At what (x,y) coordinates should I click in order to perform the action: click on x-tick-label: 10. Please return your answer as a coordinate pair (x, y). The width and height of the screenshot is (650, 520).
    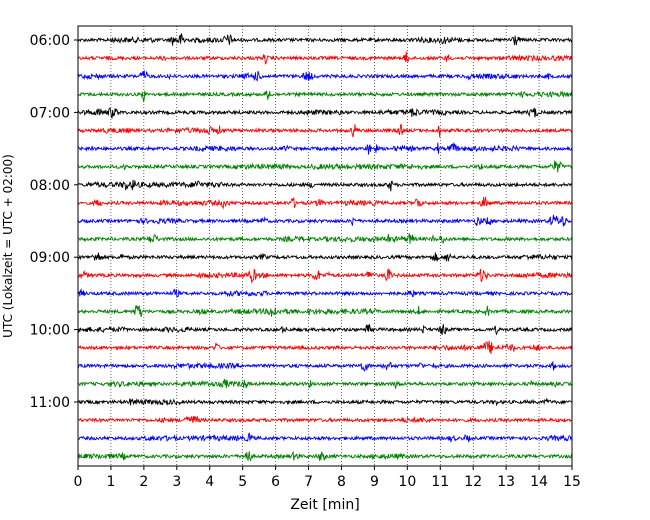
    Looking at the image, I should click on (407, 482).